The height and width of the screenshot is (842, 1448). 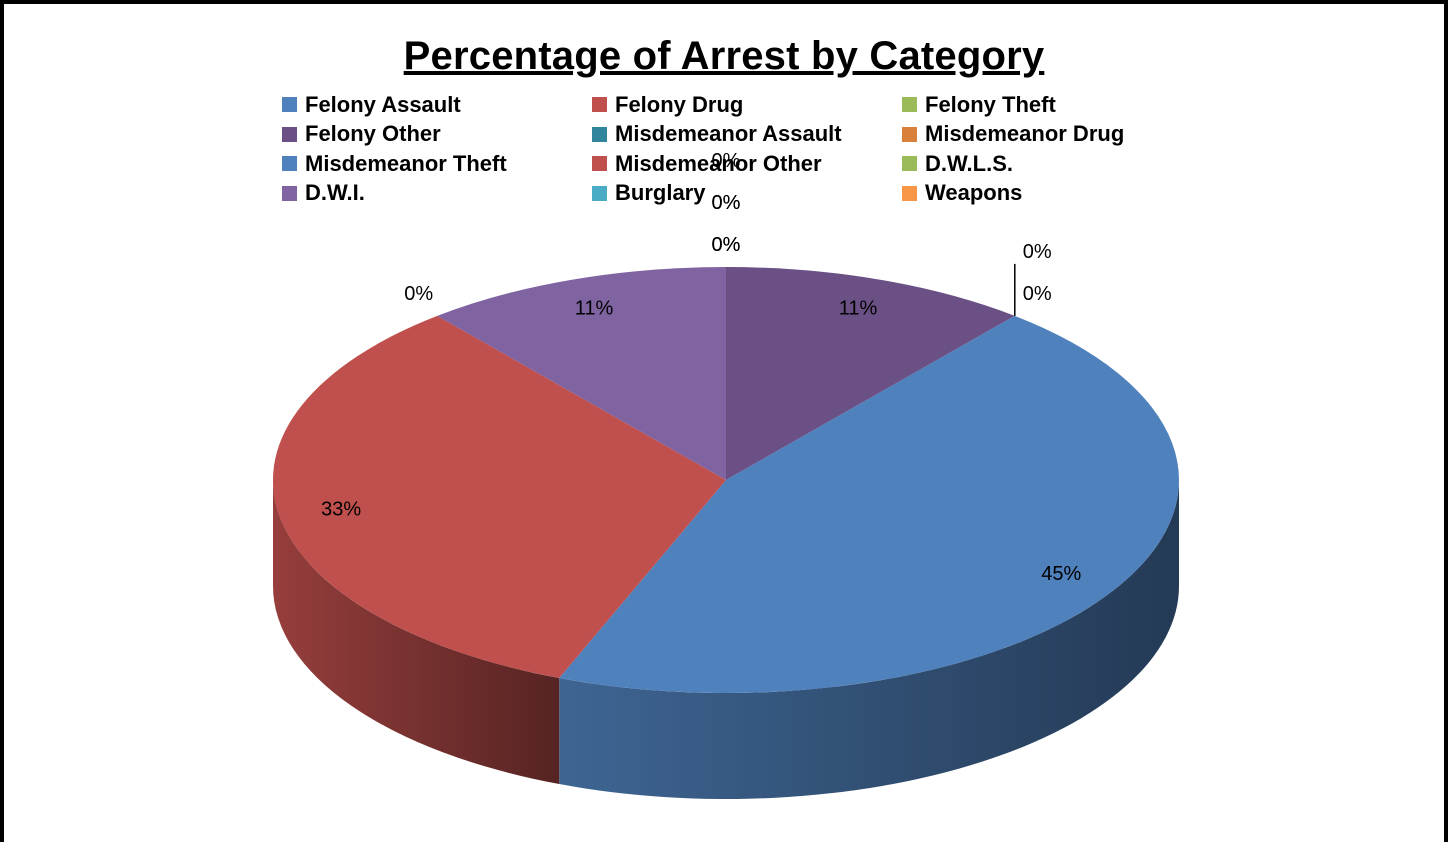 I want to click on legend-item-misdemeanor-theft: Misdemeanor Theft, so click(x=437, y=164).